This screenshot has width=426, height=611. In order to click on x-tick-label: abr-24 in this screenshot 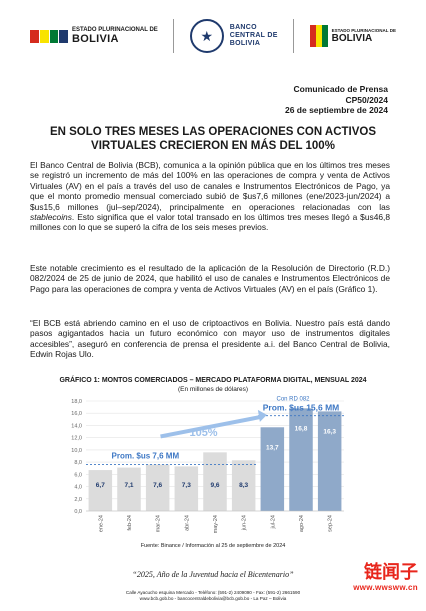, I will do `click(187, 523)`.